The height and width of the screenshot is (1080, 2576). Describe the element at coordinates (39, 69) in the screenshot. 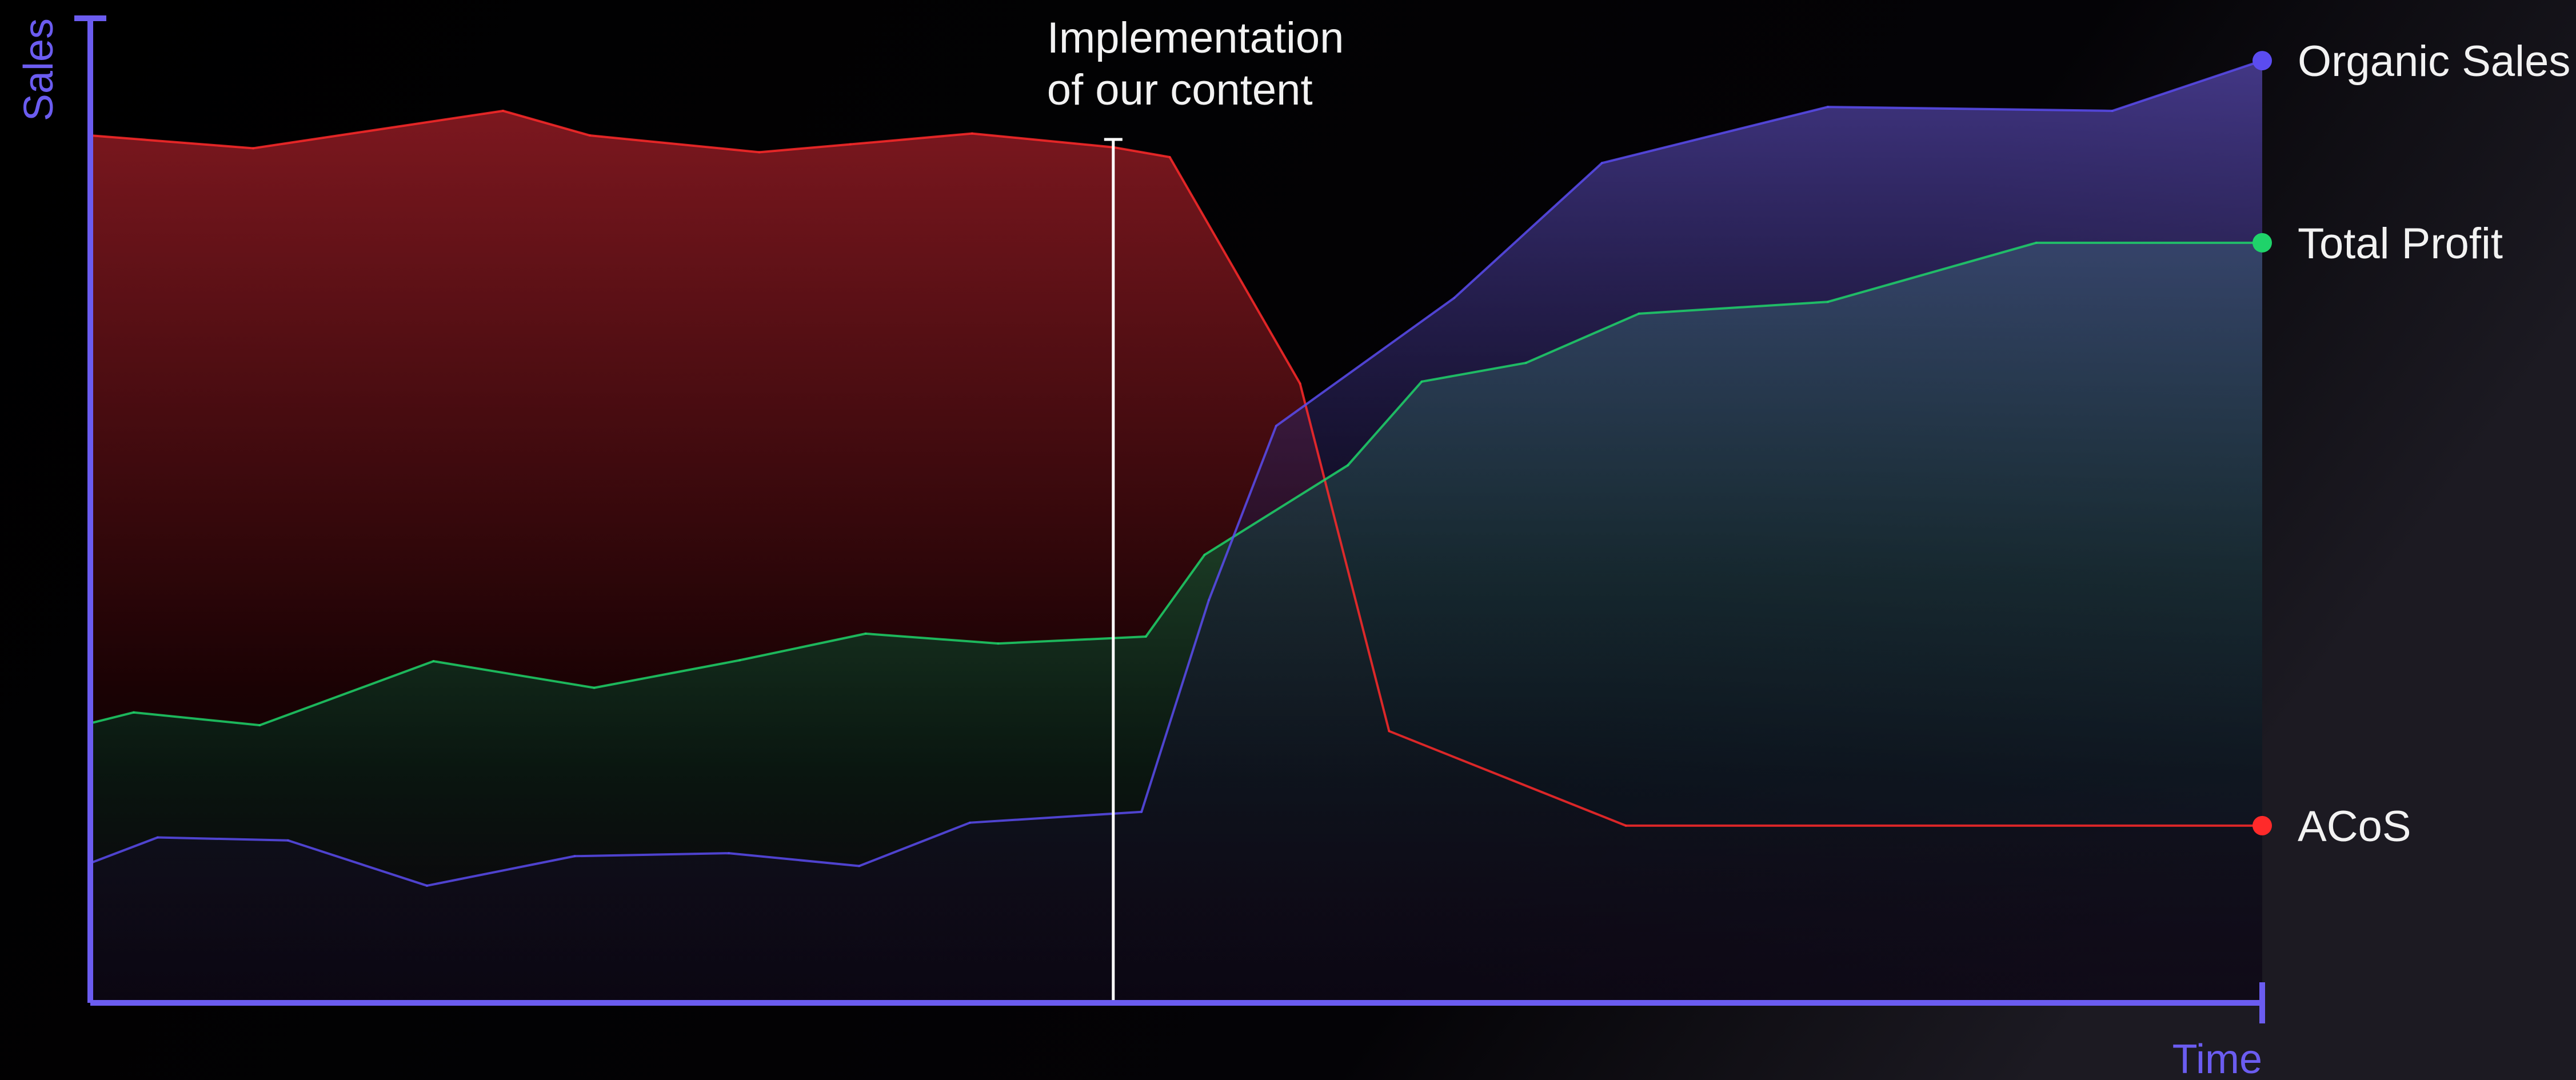

I see `y-axis-label: Sales` at that location.